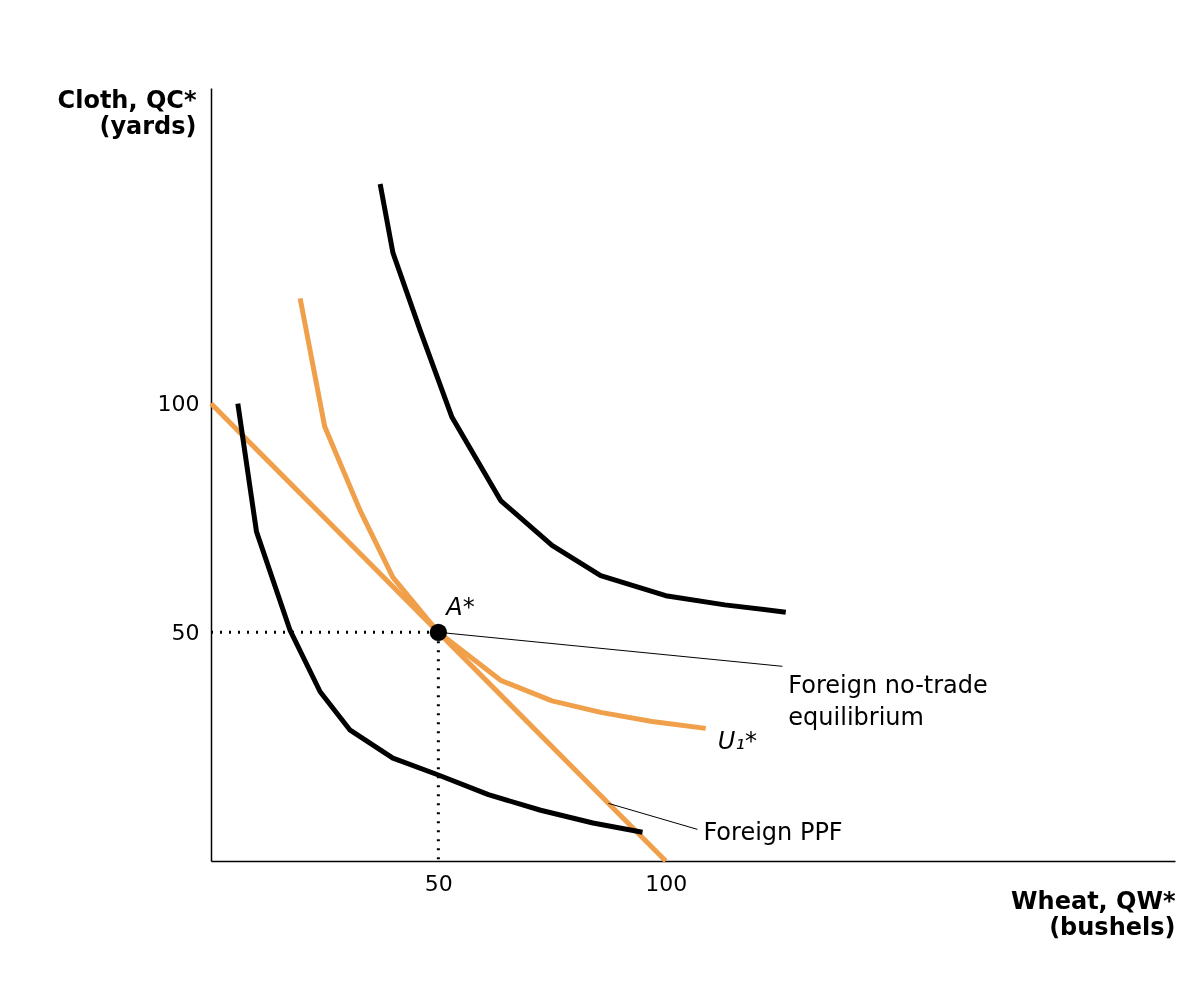  What do you see at coordinates (127, 112) in the screenshot?
I see `y-axis-title: Cloth, QC* (yards)` at bounding box center [127, 112].